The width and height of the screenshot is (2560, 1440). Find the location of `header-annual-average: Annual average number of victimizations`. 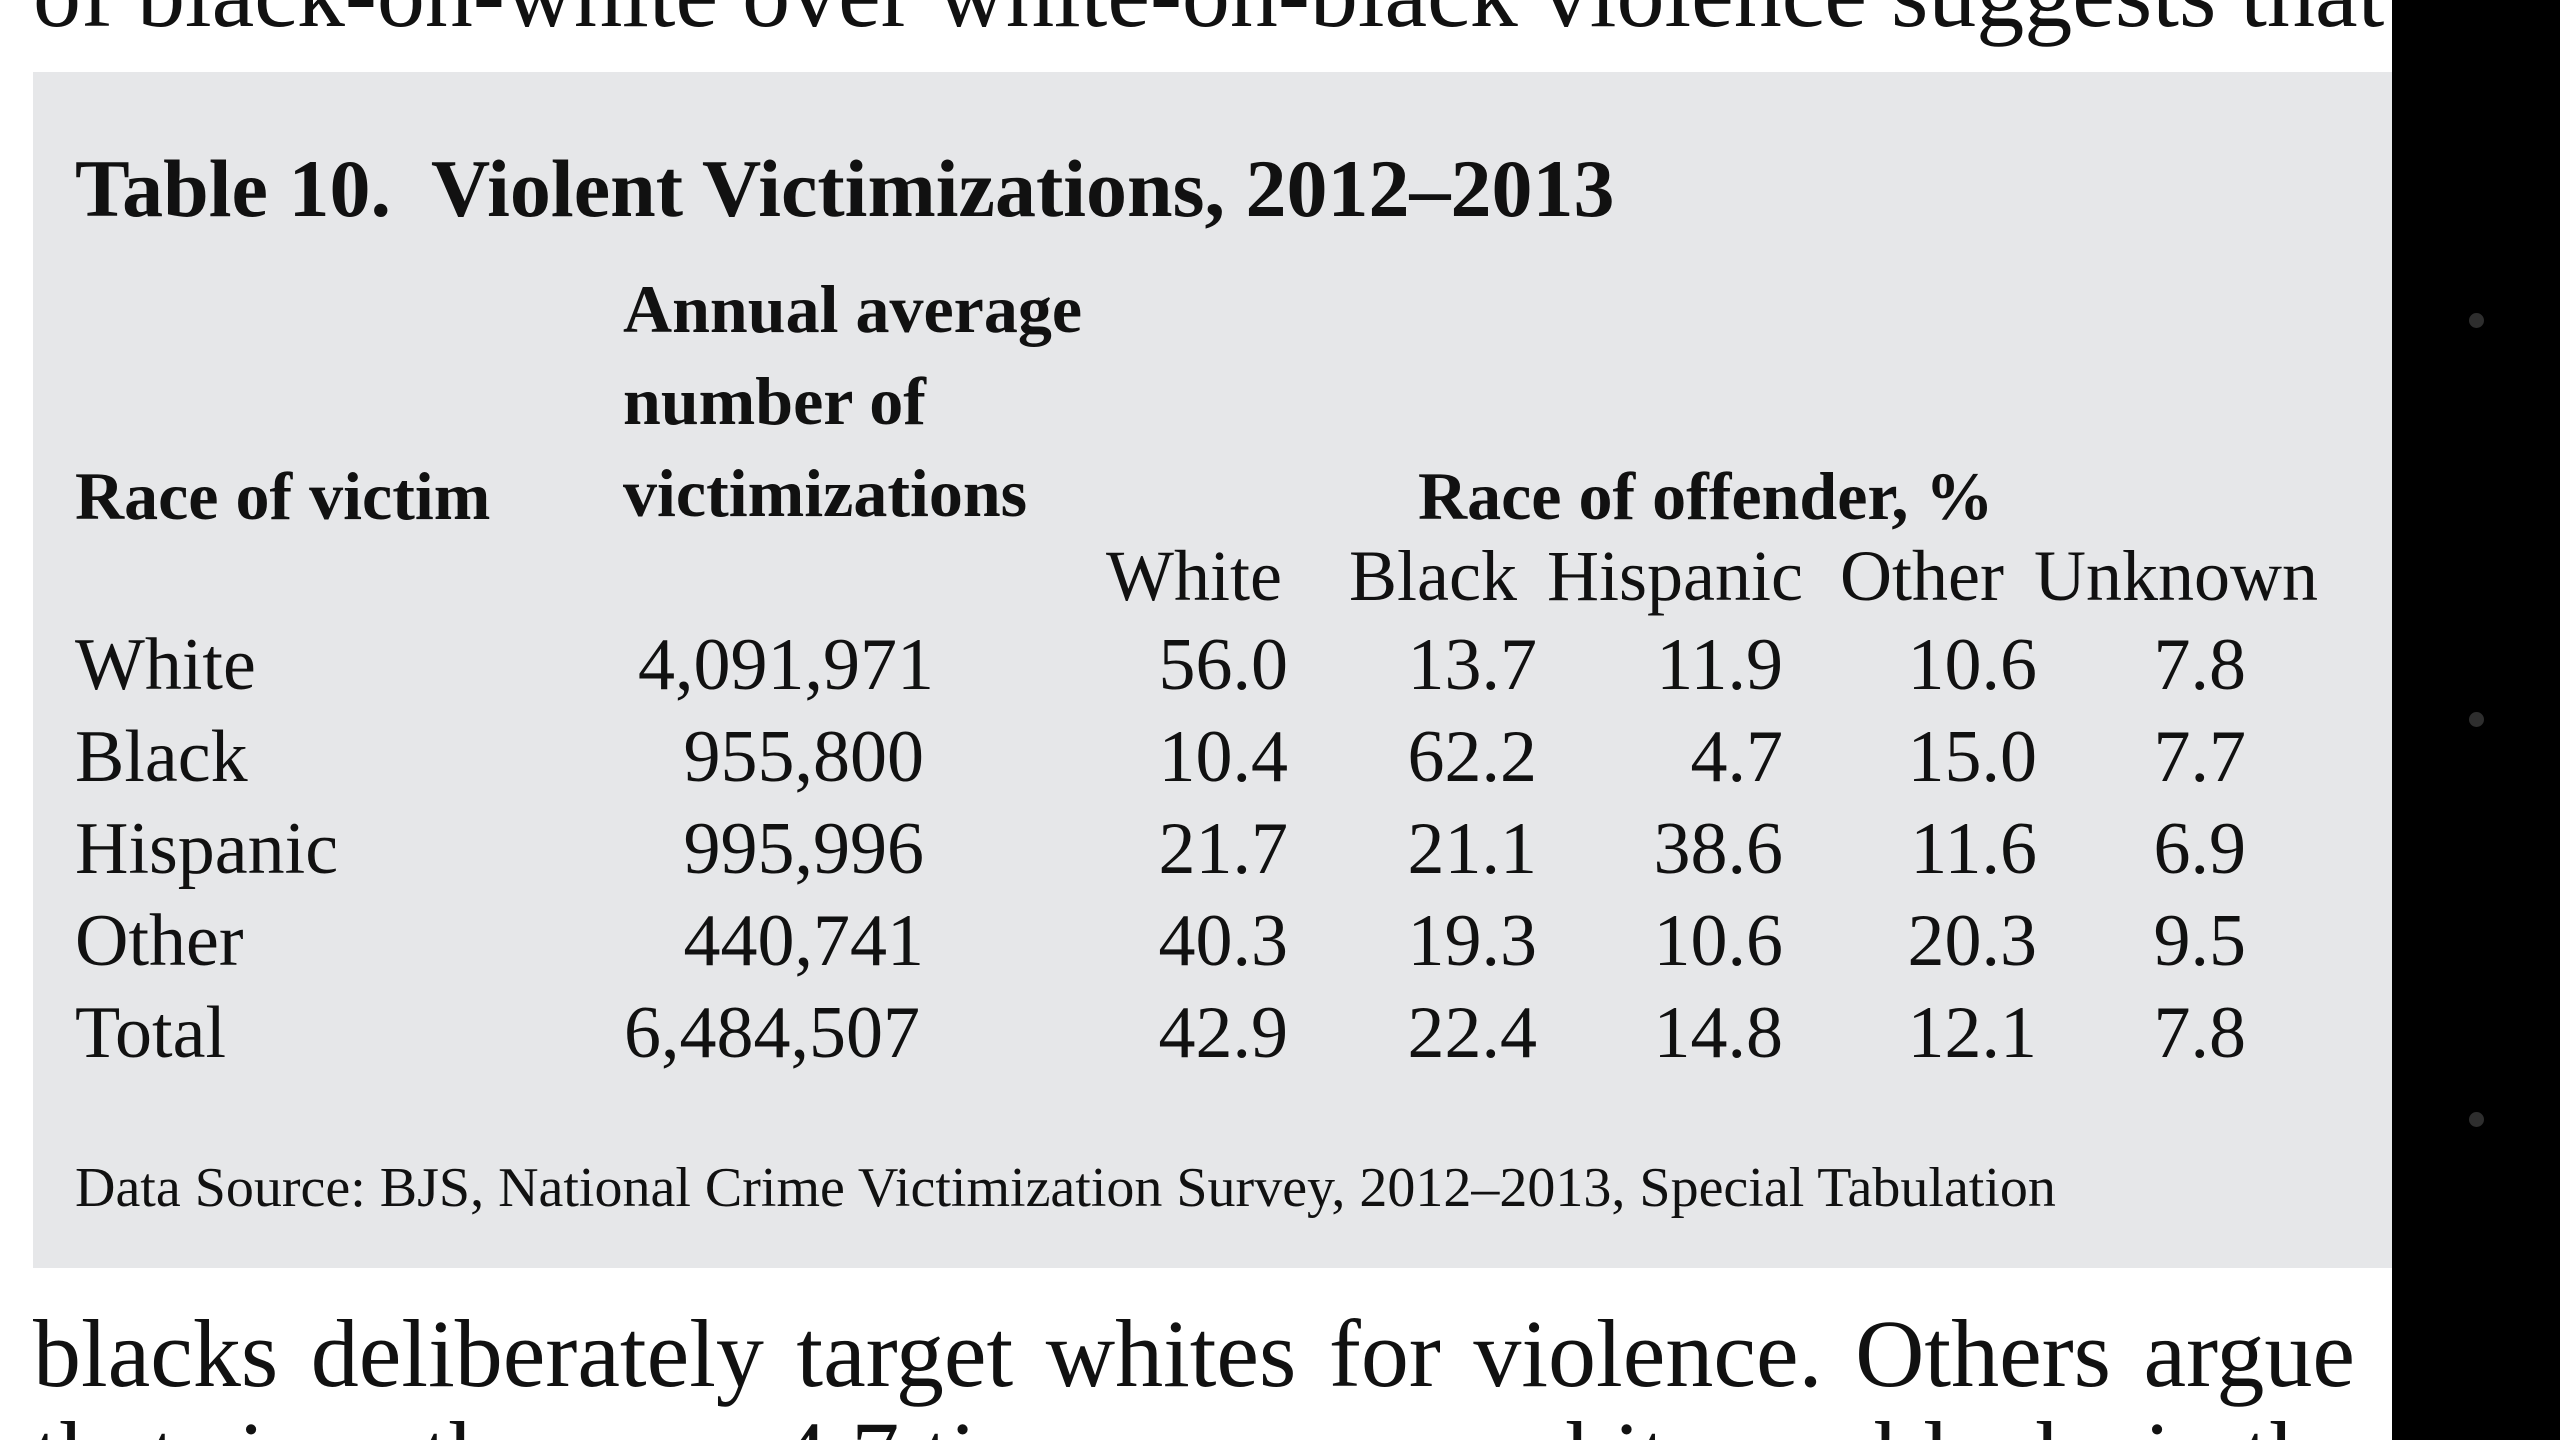

header-annual-average: Annual average number of victimizations is located at coordinates (852, 401).